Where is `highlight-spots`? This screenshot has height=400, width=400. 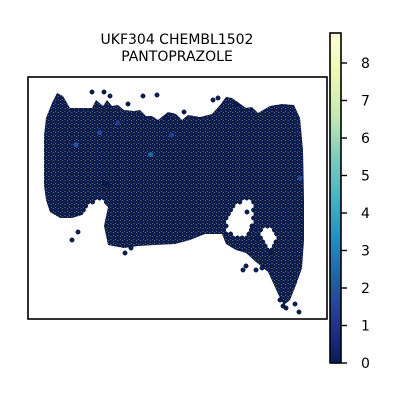 highlight-spots is located at coordinates (188, 151).